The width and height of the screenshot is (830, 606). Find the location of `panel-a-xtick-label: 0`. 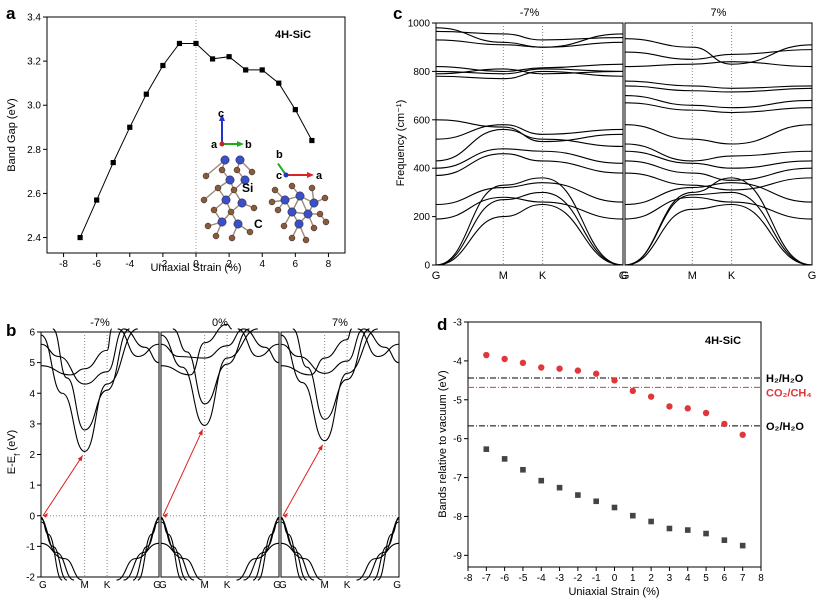

panel-a-xtick-label: 0 is located at coordinates (196, 264).